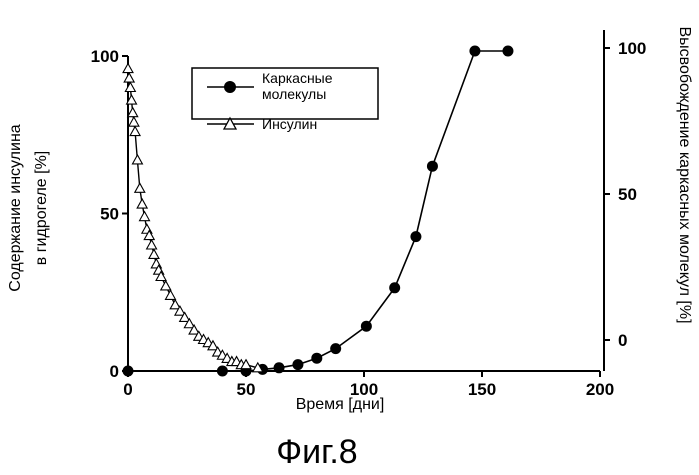 Image resolution: width=699 pixels, height=475 pixels. I want to click on y-left-axis-title-line-1: Содержание инсулина, so click(15, 207).